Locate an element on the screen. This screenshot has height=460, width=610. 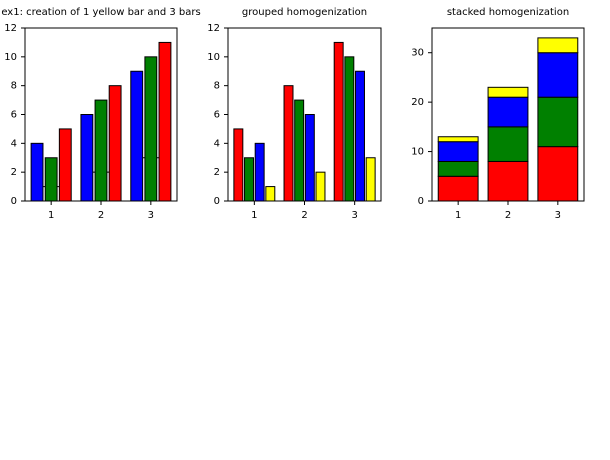
y-tick-label: 20 is located at coordinates (417, 102).